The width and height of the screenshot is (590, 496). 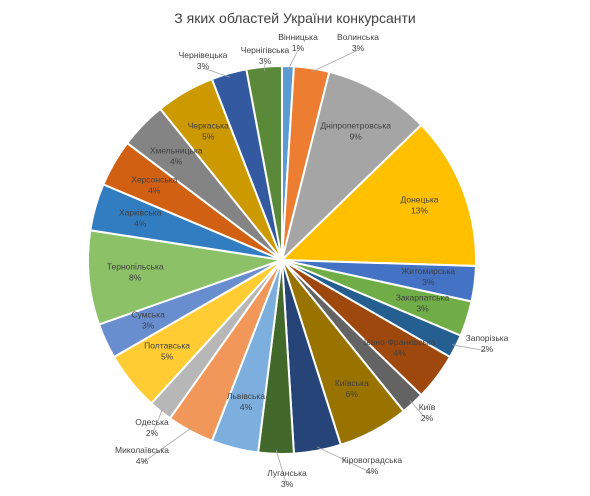 What do you see at coordinates (400, 353) in the screenshot?
I see `slice-value-label-8: 4%` at bounding box center [400, 353].